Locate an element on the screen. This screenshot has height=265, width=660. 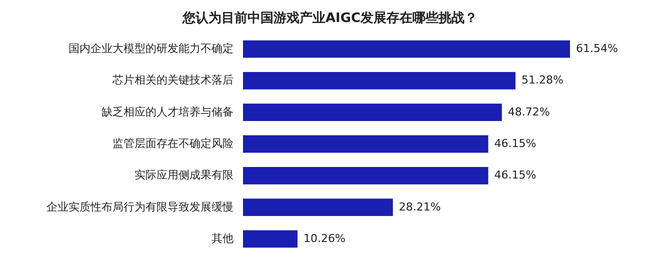
data-label: 10.26% is located at coordinates (325, 238).